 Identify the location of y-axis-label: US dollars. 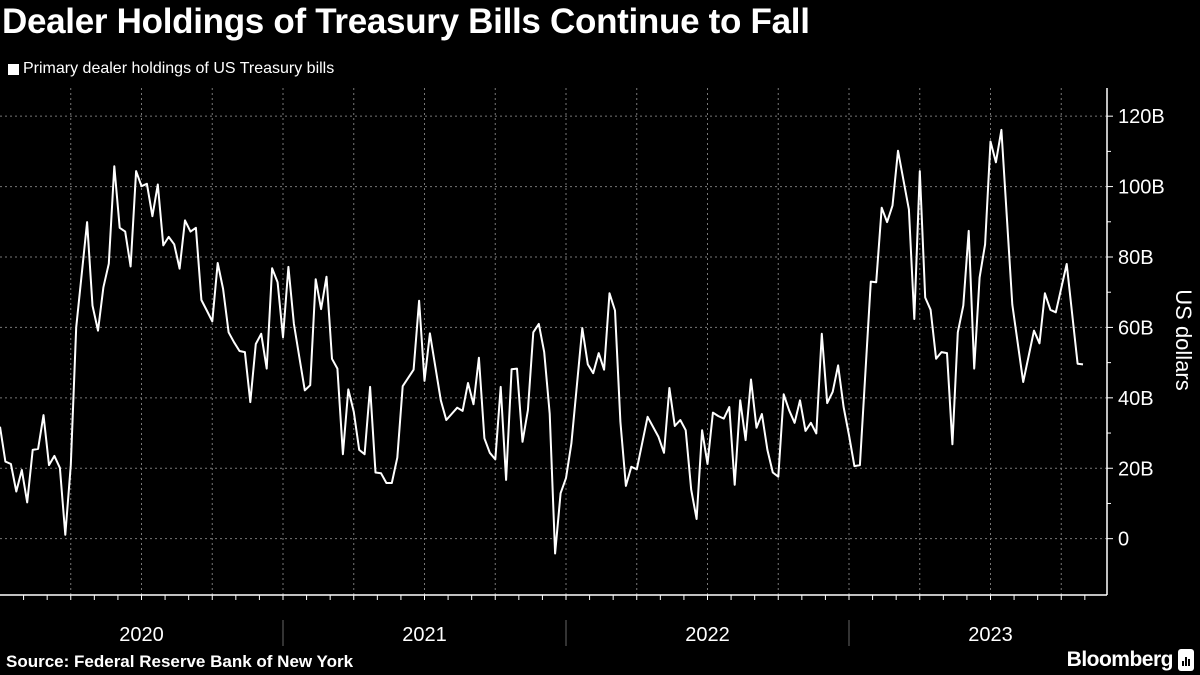
(1183, 339).